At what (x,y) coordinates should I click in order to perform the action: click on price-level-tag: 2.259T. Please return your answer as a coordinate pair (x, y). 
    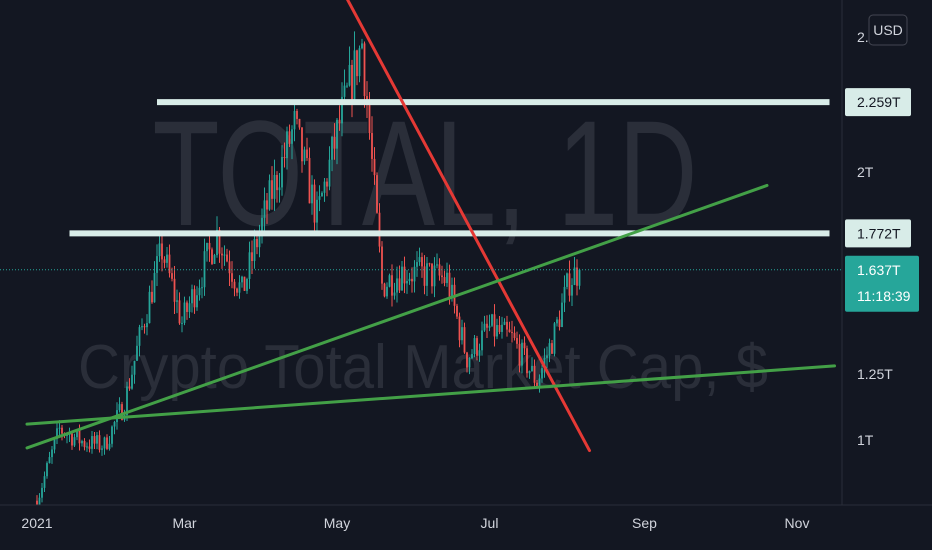
    Looking at the image, I should click on (878, 102).